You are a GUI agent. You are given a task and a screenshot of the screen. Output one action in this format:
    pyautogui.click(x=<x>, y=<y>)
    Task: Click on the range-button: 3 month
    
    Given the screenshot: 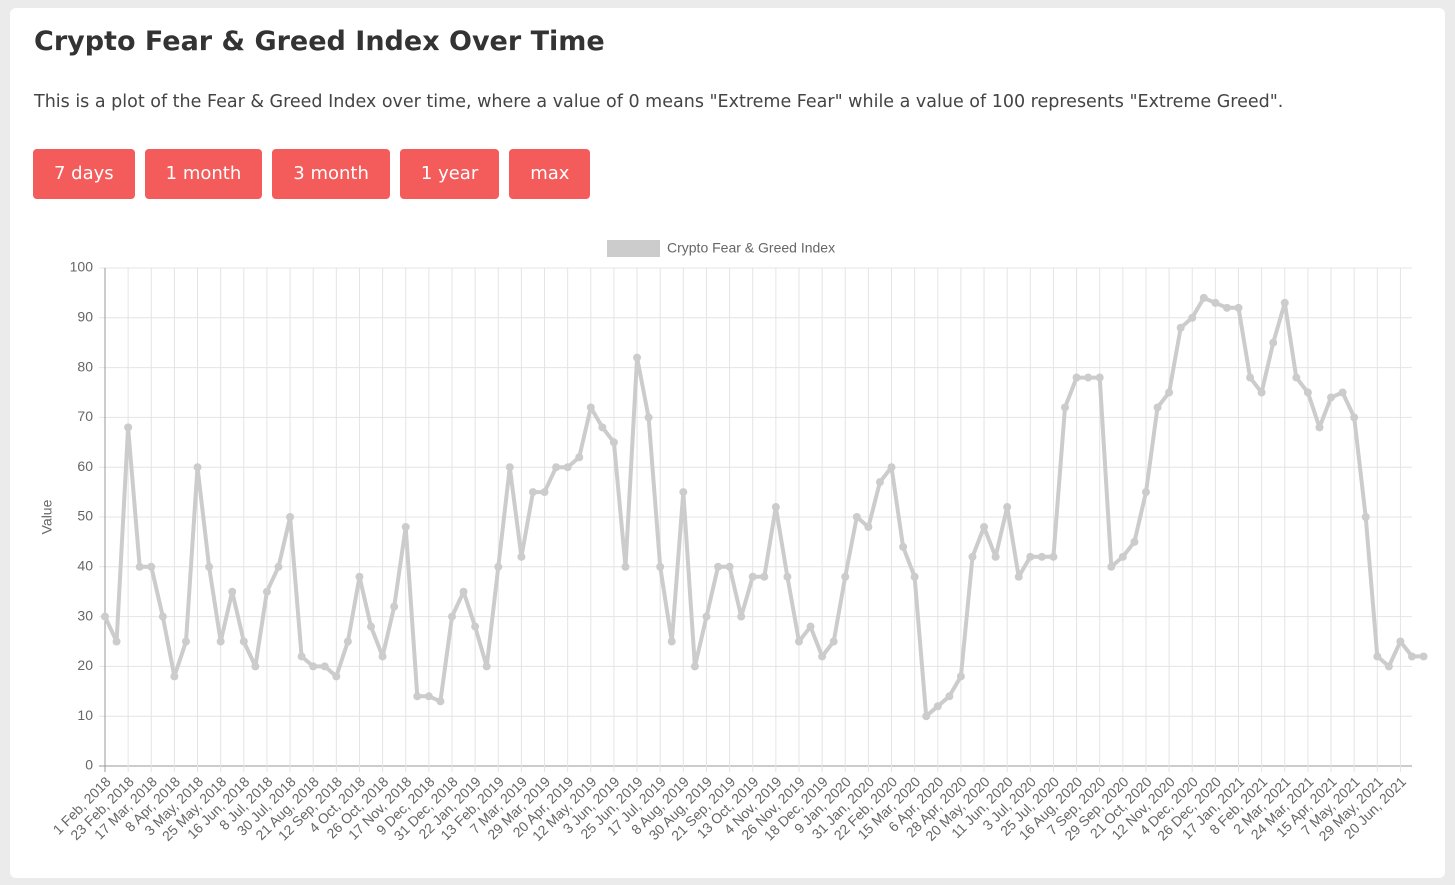 What is the action you would take?
    pyautogui.click(x=331, y=174)
    